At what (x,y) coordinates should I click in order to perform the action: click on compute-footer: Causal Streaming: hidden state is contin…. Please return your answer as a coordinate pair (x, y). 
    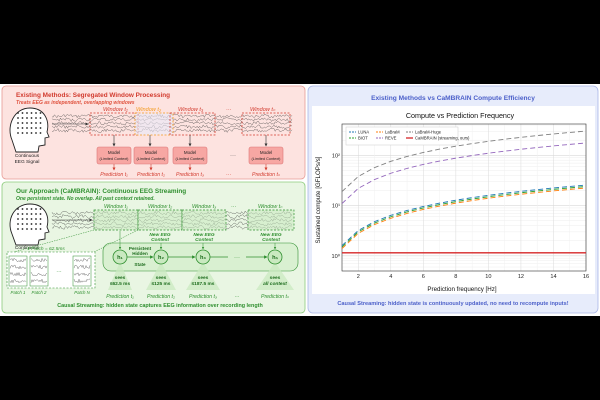
    Looking at the image, I should click on (452, 304).